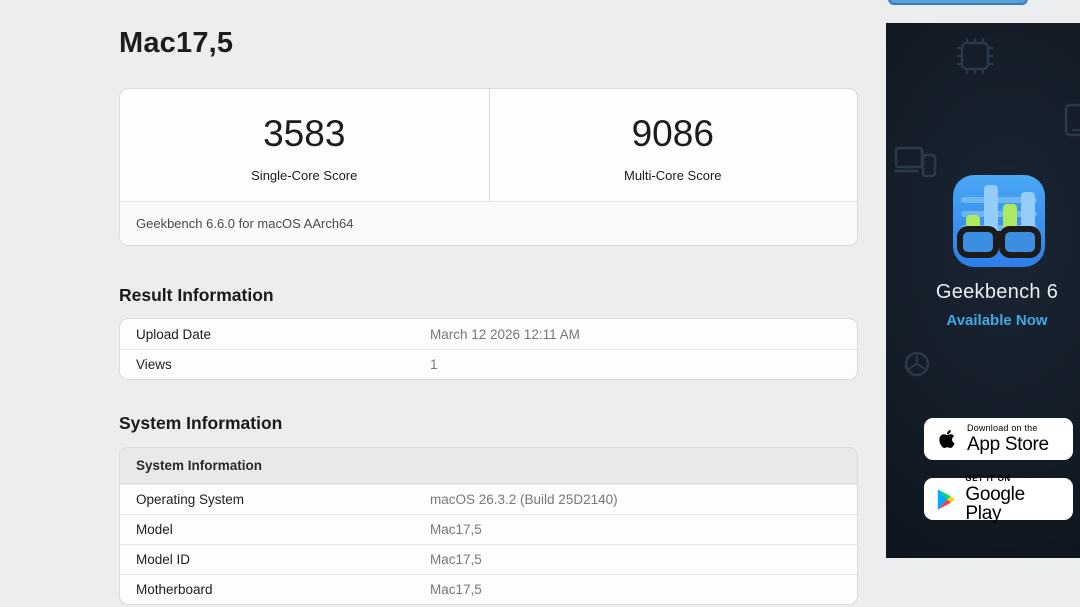 The height and width of the screenshot is (607, 1080). What do you see at coordinates (672, 175) in the screenshot?
I see `multi-core-label: Multi-Core Score` at bounding box center [672, 175].